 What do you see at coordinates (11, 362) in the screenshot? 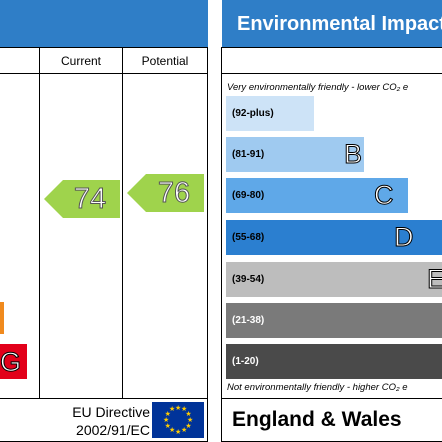
I see `scale-band-g-letter: G` at bounding box center [11, 362].